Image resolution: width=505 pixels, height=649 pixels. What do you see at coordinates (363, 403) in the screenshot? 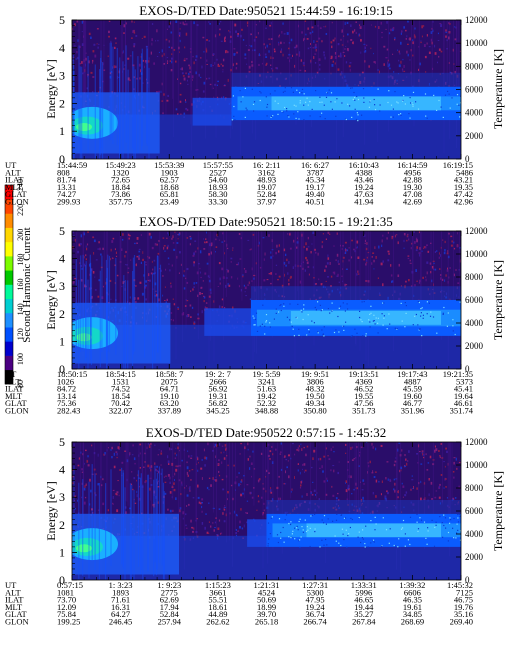
I see `orbit-row-value: 47.56` at bounding box center [363, 403].